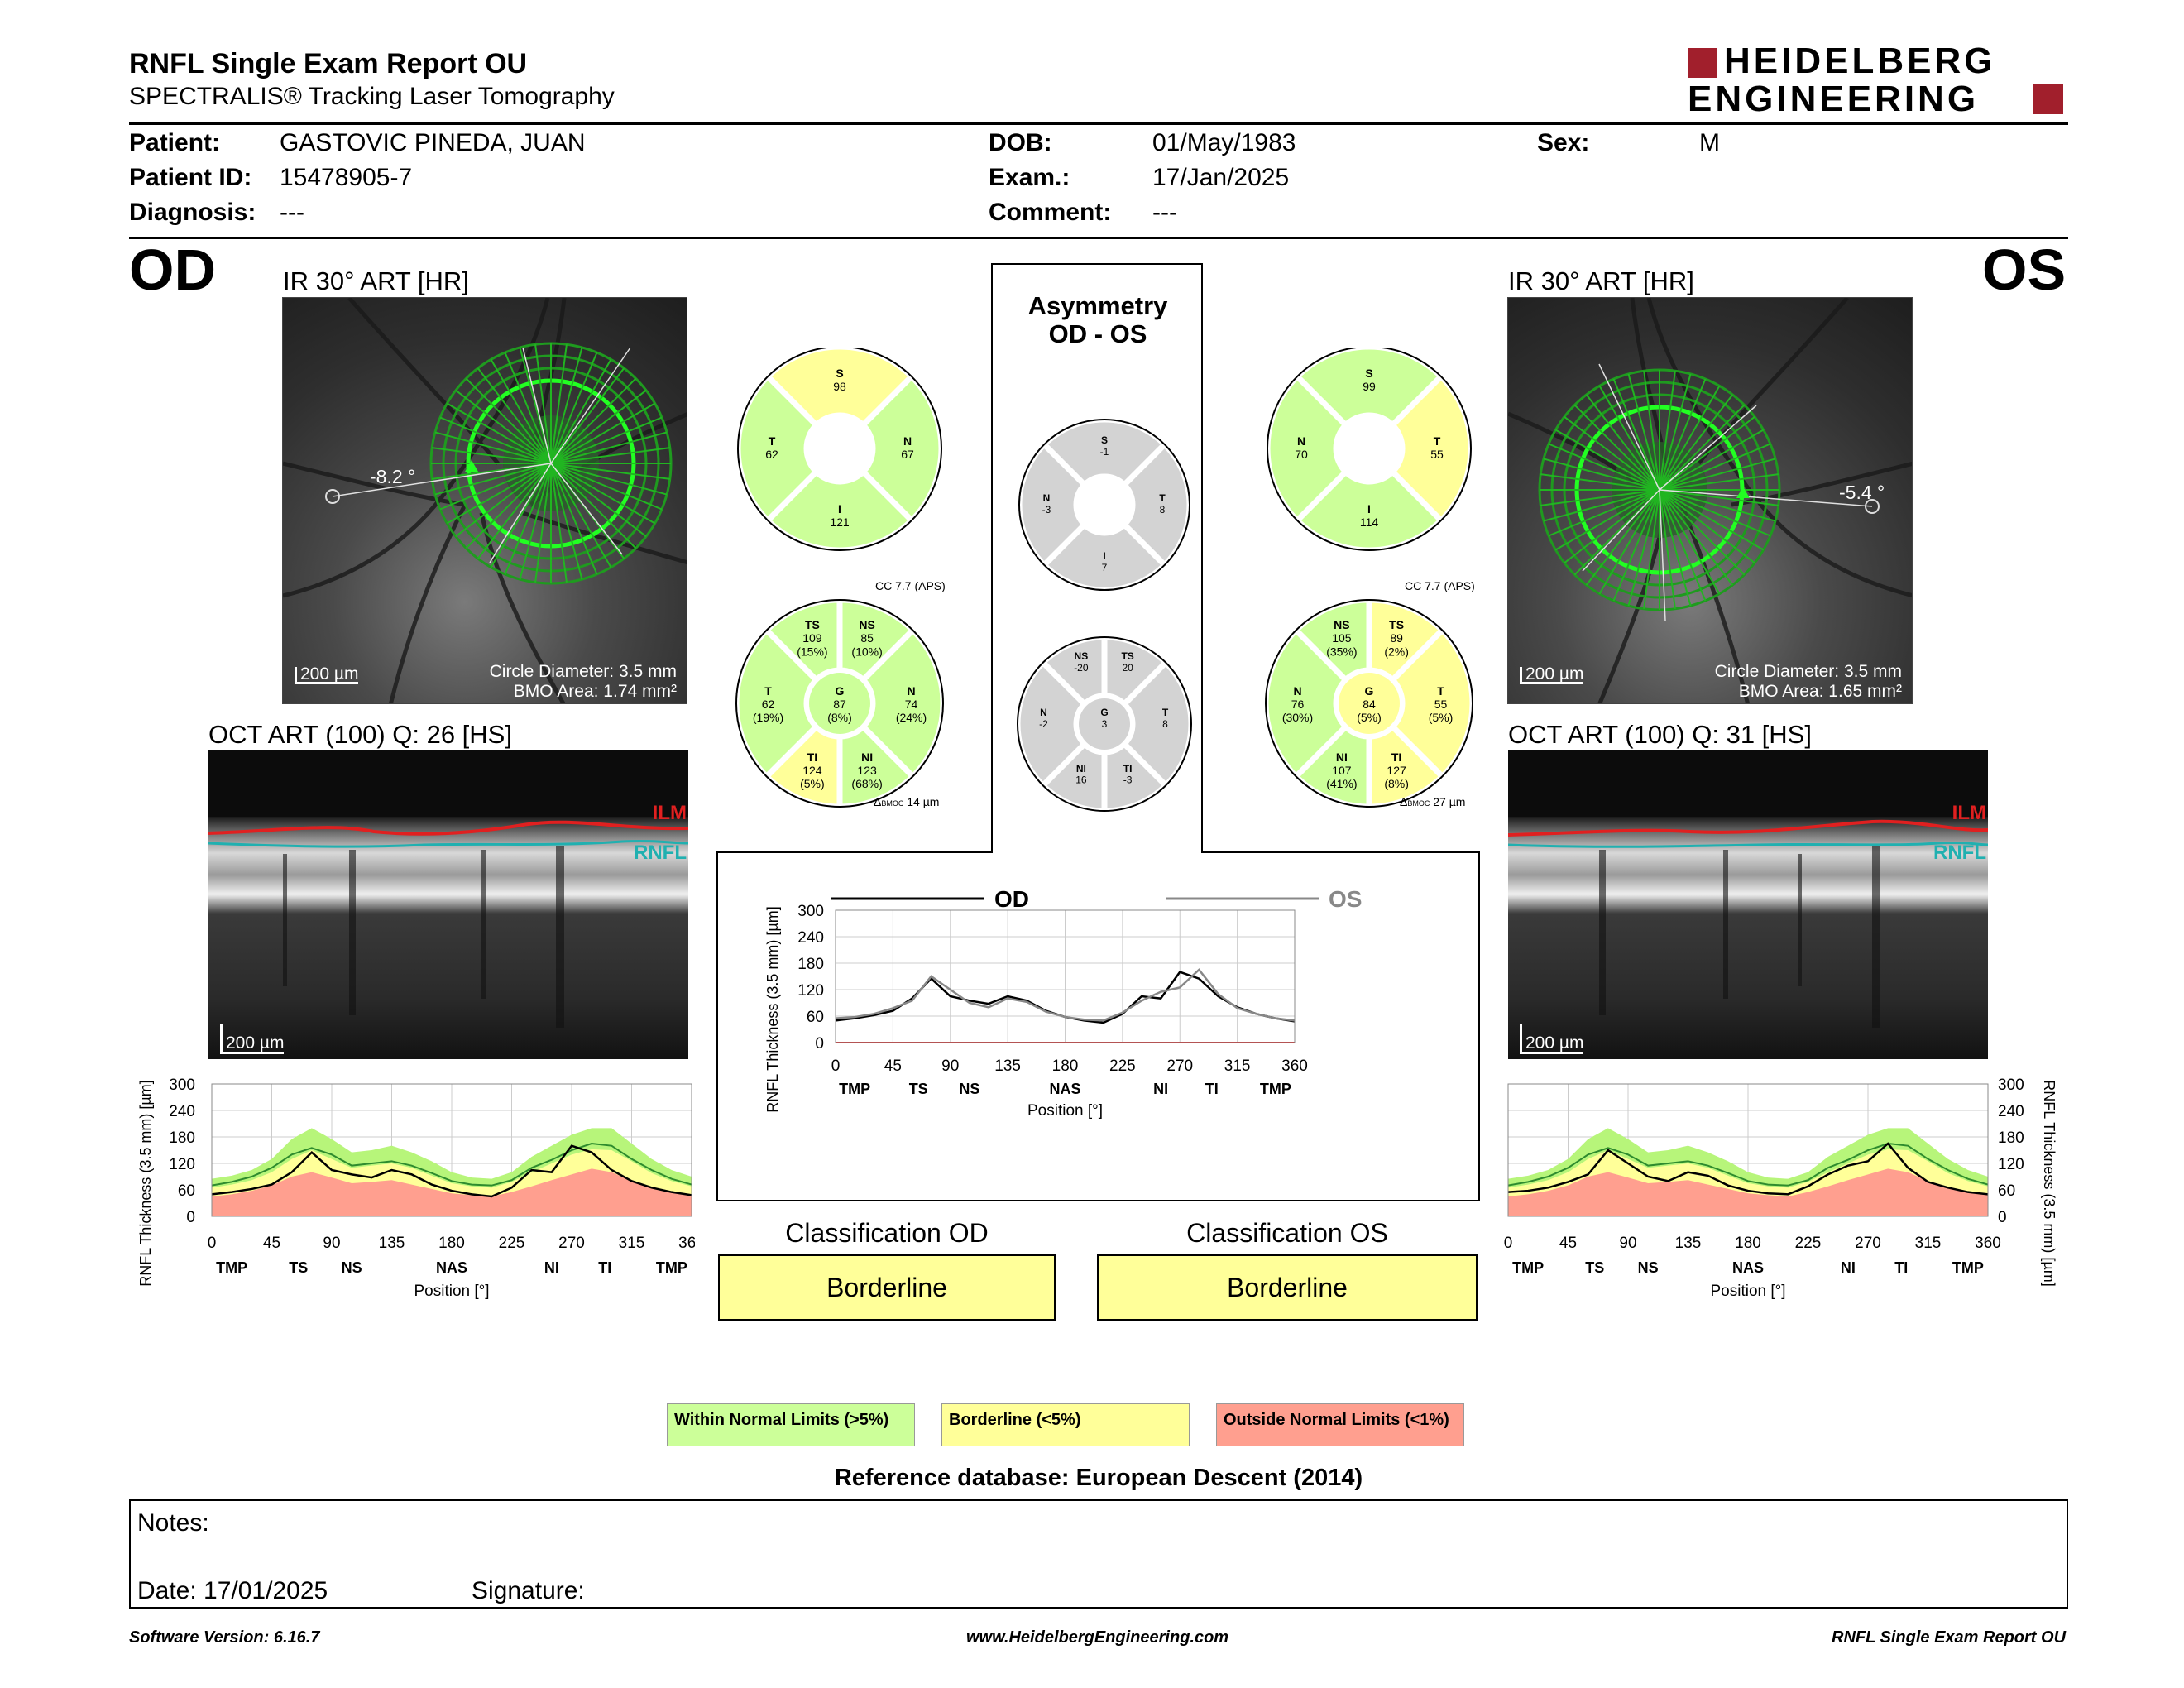  I want to click on os-sector-s-label: S 99, so click(1369, 380).